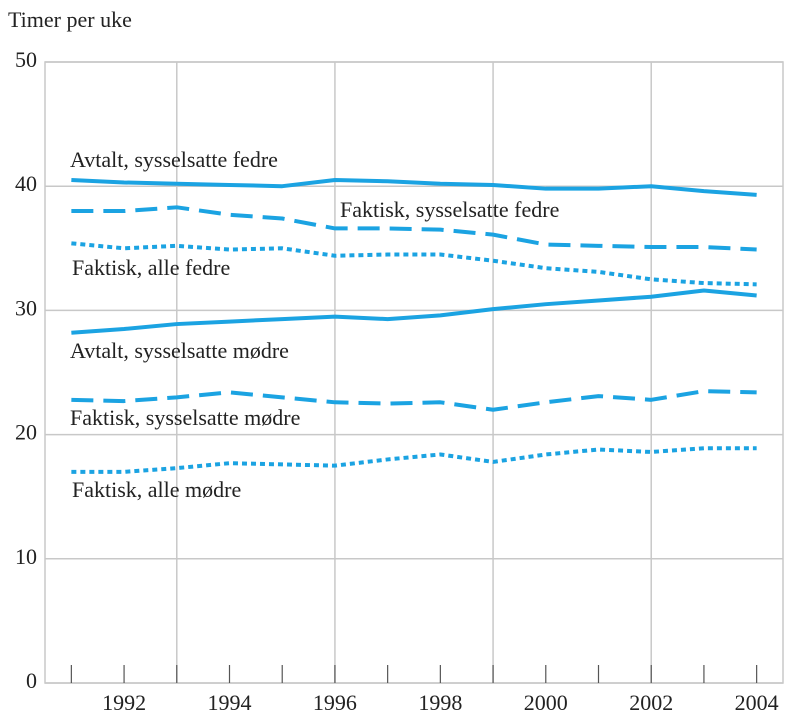 This screenshot has width=786, height=719. What do you see at coordinates (151, 267) in the screenshot?
I see `series-label: Faktisk, alle fedre` at bounding box center [151, 267].